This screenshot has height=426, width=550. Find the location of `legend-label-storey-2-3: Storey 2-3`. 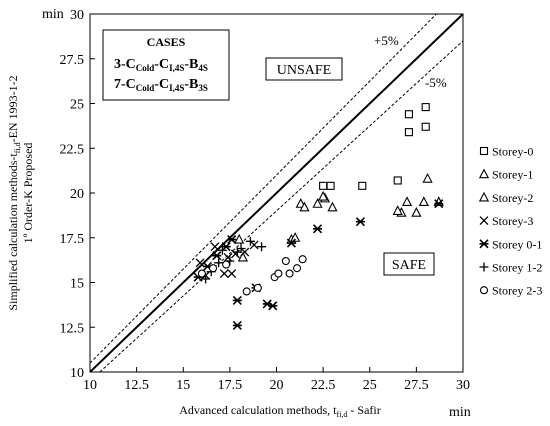

legend-label-storey-2-3: Storey 2-3 is located at coordinates (517, 291).